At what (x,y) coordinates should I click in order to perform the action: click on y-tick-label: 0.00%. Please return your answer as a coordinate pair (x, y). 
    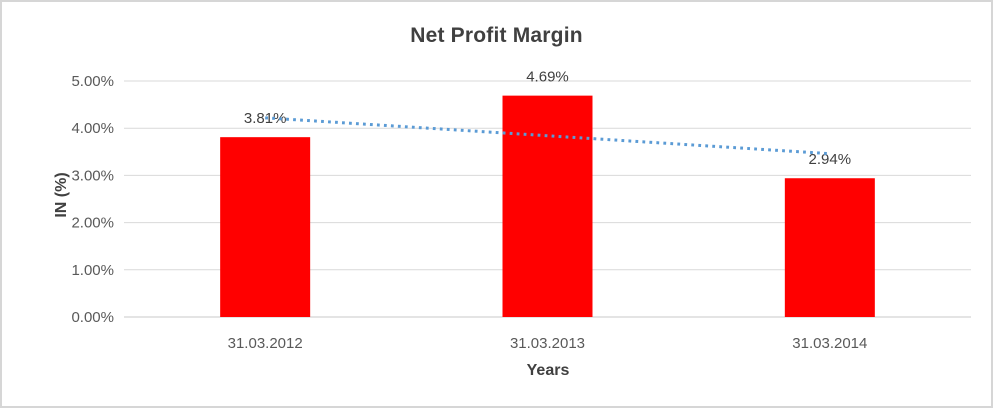
    Looking at the image, I should click on (92, 317).